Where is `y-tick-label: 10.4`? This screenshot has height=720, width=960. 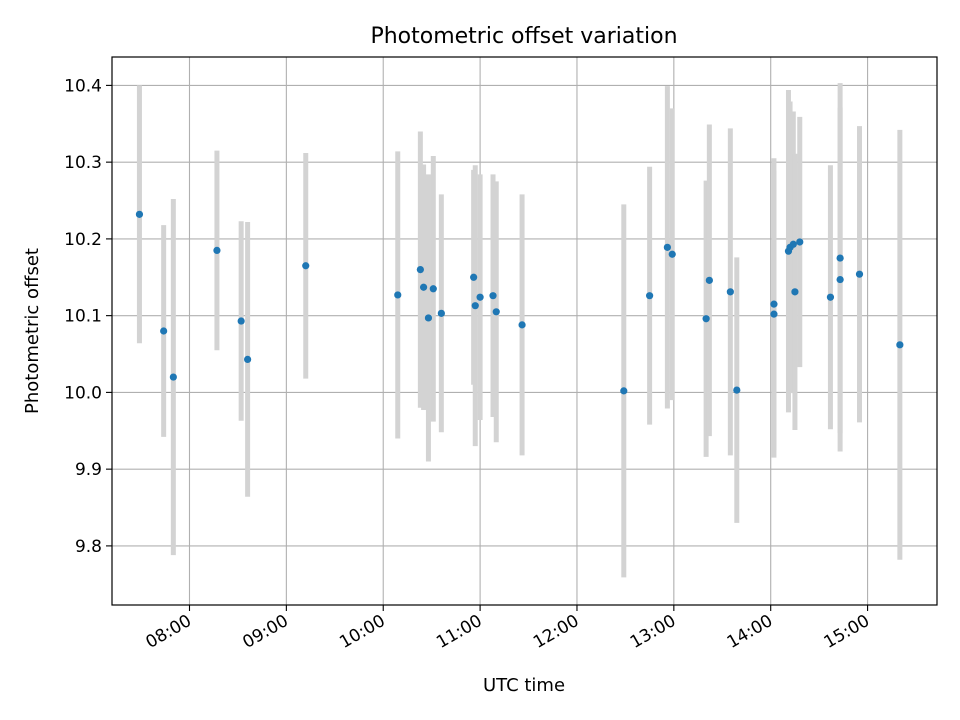
y-tick-label: 10.4 is located at coordinates (83, 86).